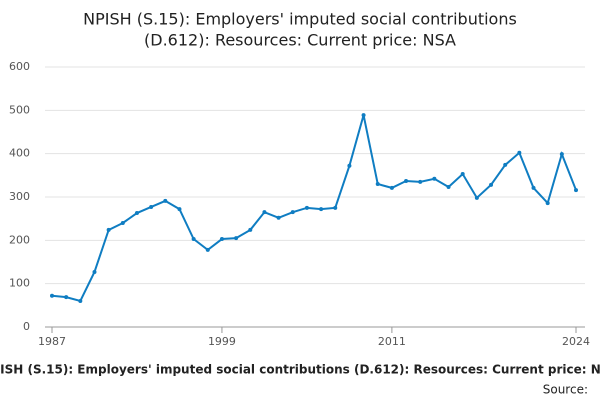  What do you see at coordinates (19, 153) in the screenshot?
I see `y-tick-label: 400` at bounding box center [19, 153].